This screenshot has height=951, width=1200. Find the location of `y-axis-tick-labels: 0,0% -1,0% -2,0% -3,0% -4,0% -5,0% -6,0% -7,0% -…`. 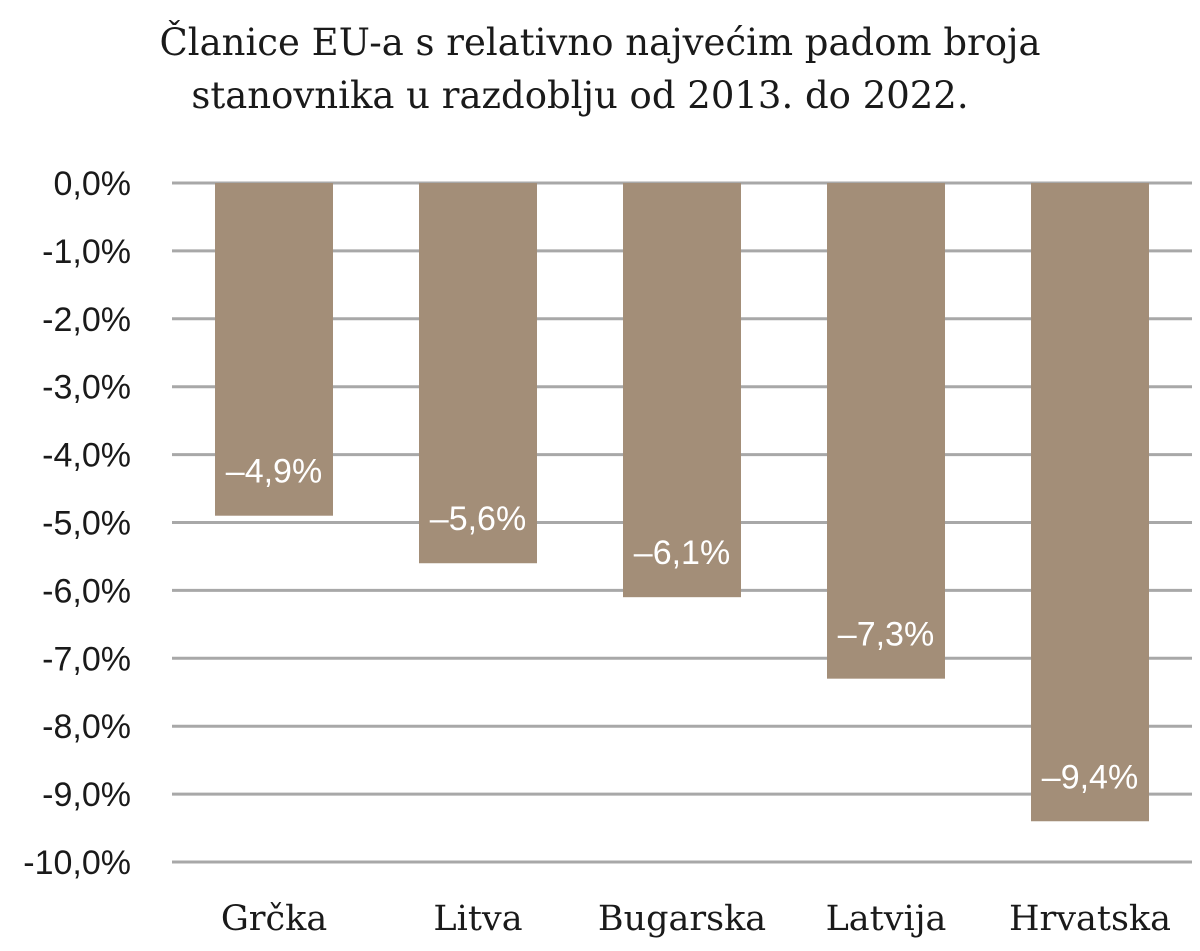

y-axis-tick-labels: 0,0% -1,0% -2,0% -3,0% -4,0% -5,0% -6,0% -7,0% -… is located at coordinates (77, 523).